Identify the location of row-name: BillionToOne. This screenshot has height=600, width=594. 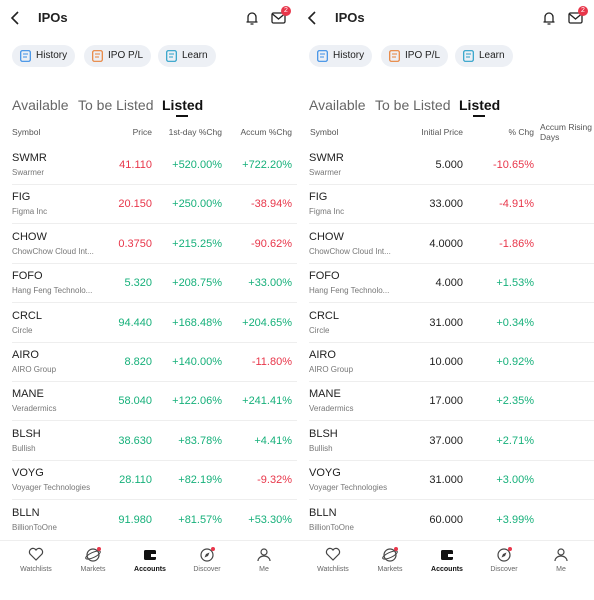
(34, 527).